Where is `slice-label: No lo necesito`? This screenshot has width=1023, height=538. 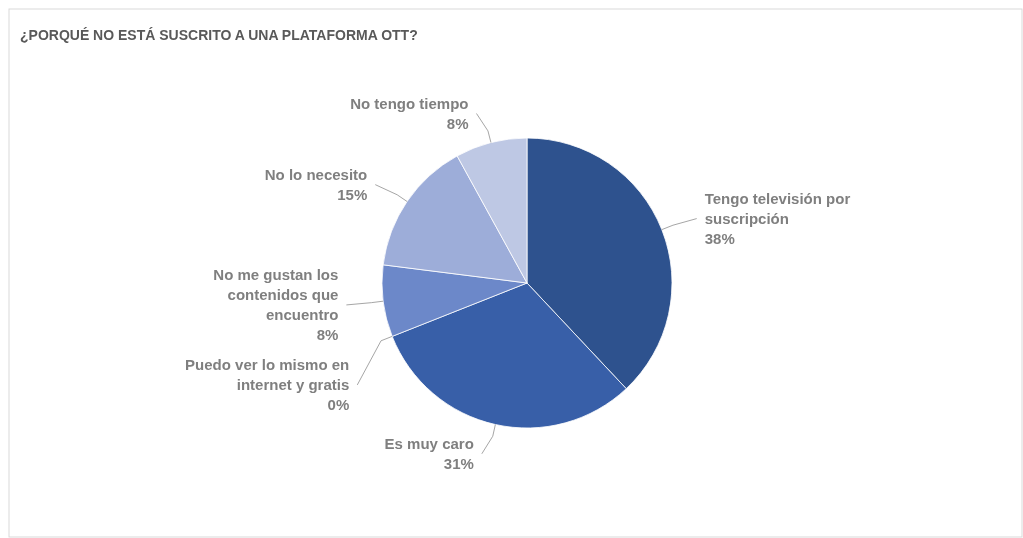
slice-label: No lo necesito is located at coordinates (316, 174).